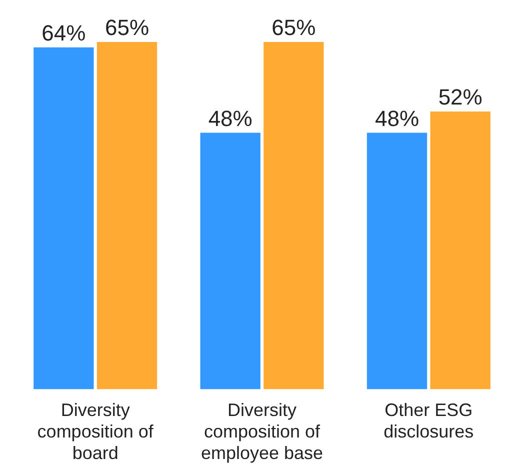  I want to click on data-label: 52%, so click(460, 97).